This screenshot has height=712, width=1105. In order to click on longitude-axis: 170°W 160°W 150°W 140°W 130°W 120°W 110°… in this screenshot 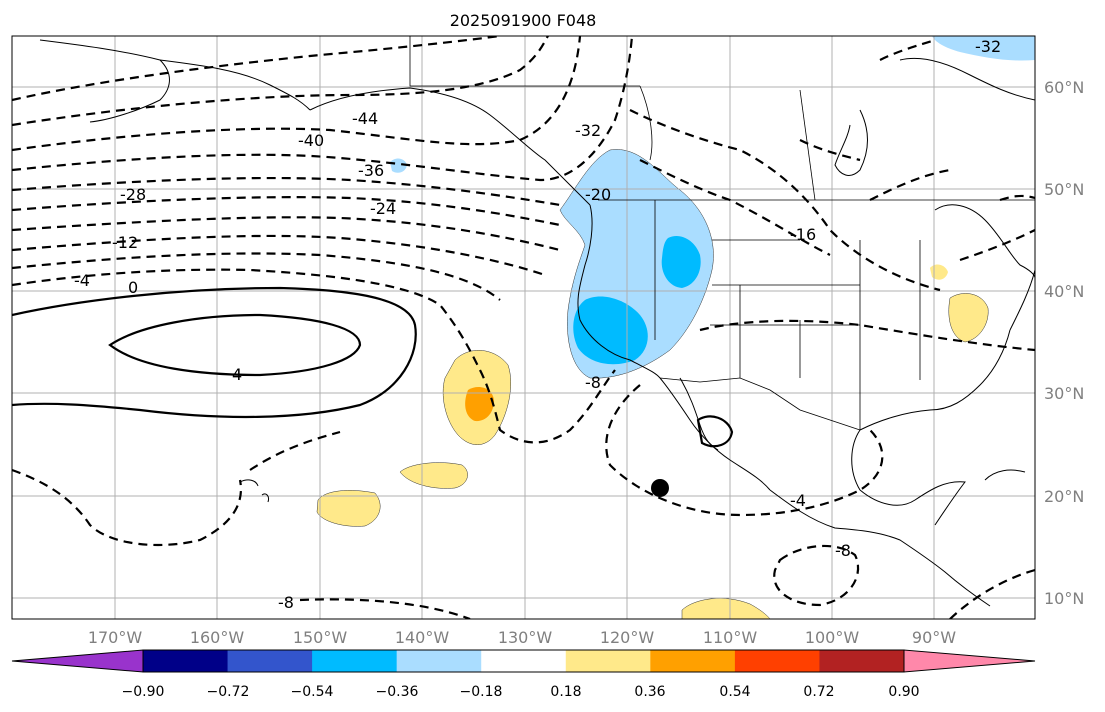, I will do `click(522, 637)`.